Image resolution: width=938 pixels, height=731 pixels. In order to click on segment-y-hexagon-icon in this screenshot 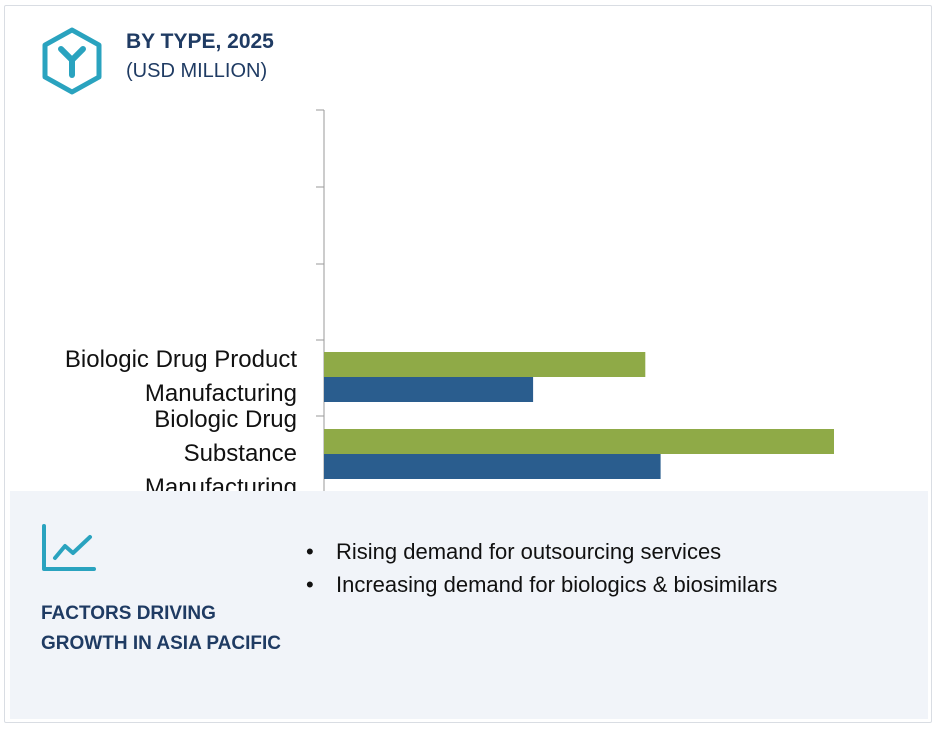, I will do `click(72, 61)`.